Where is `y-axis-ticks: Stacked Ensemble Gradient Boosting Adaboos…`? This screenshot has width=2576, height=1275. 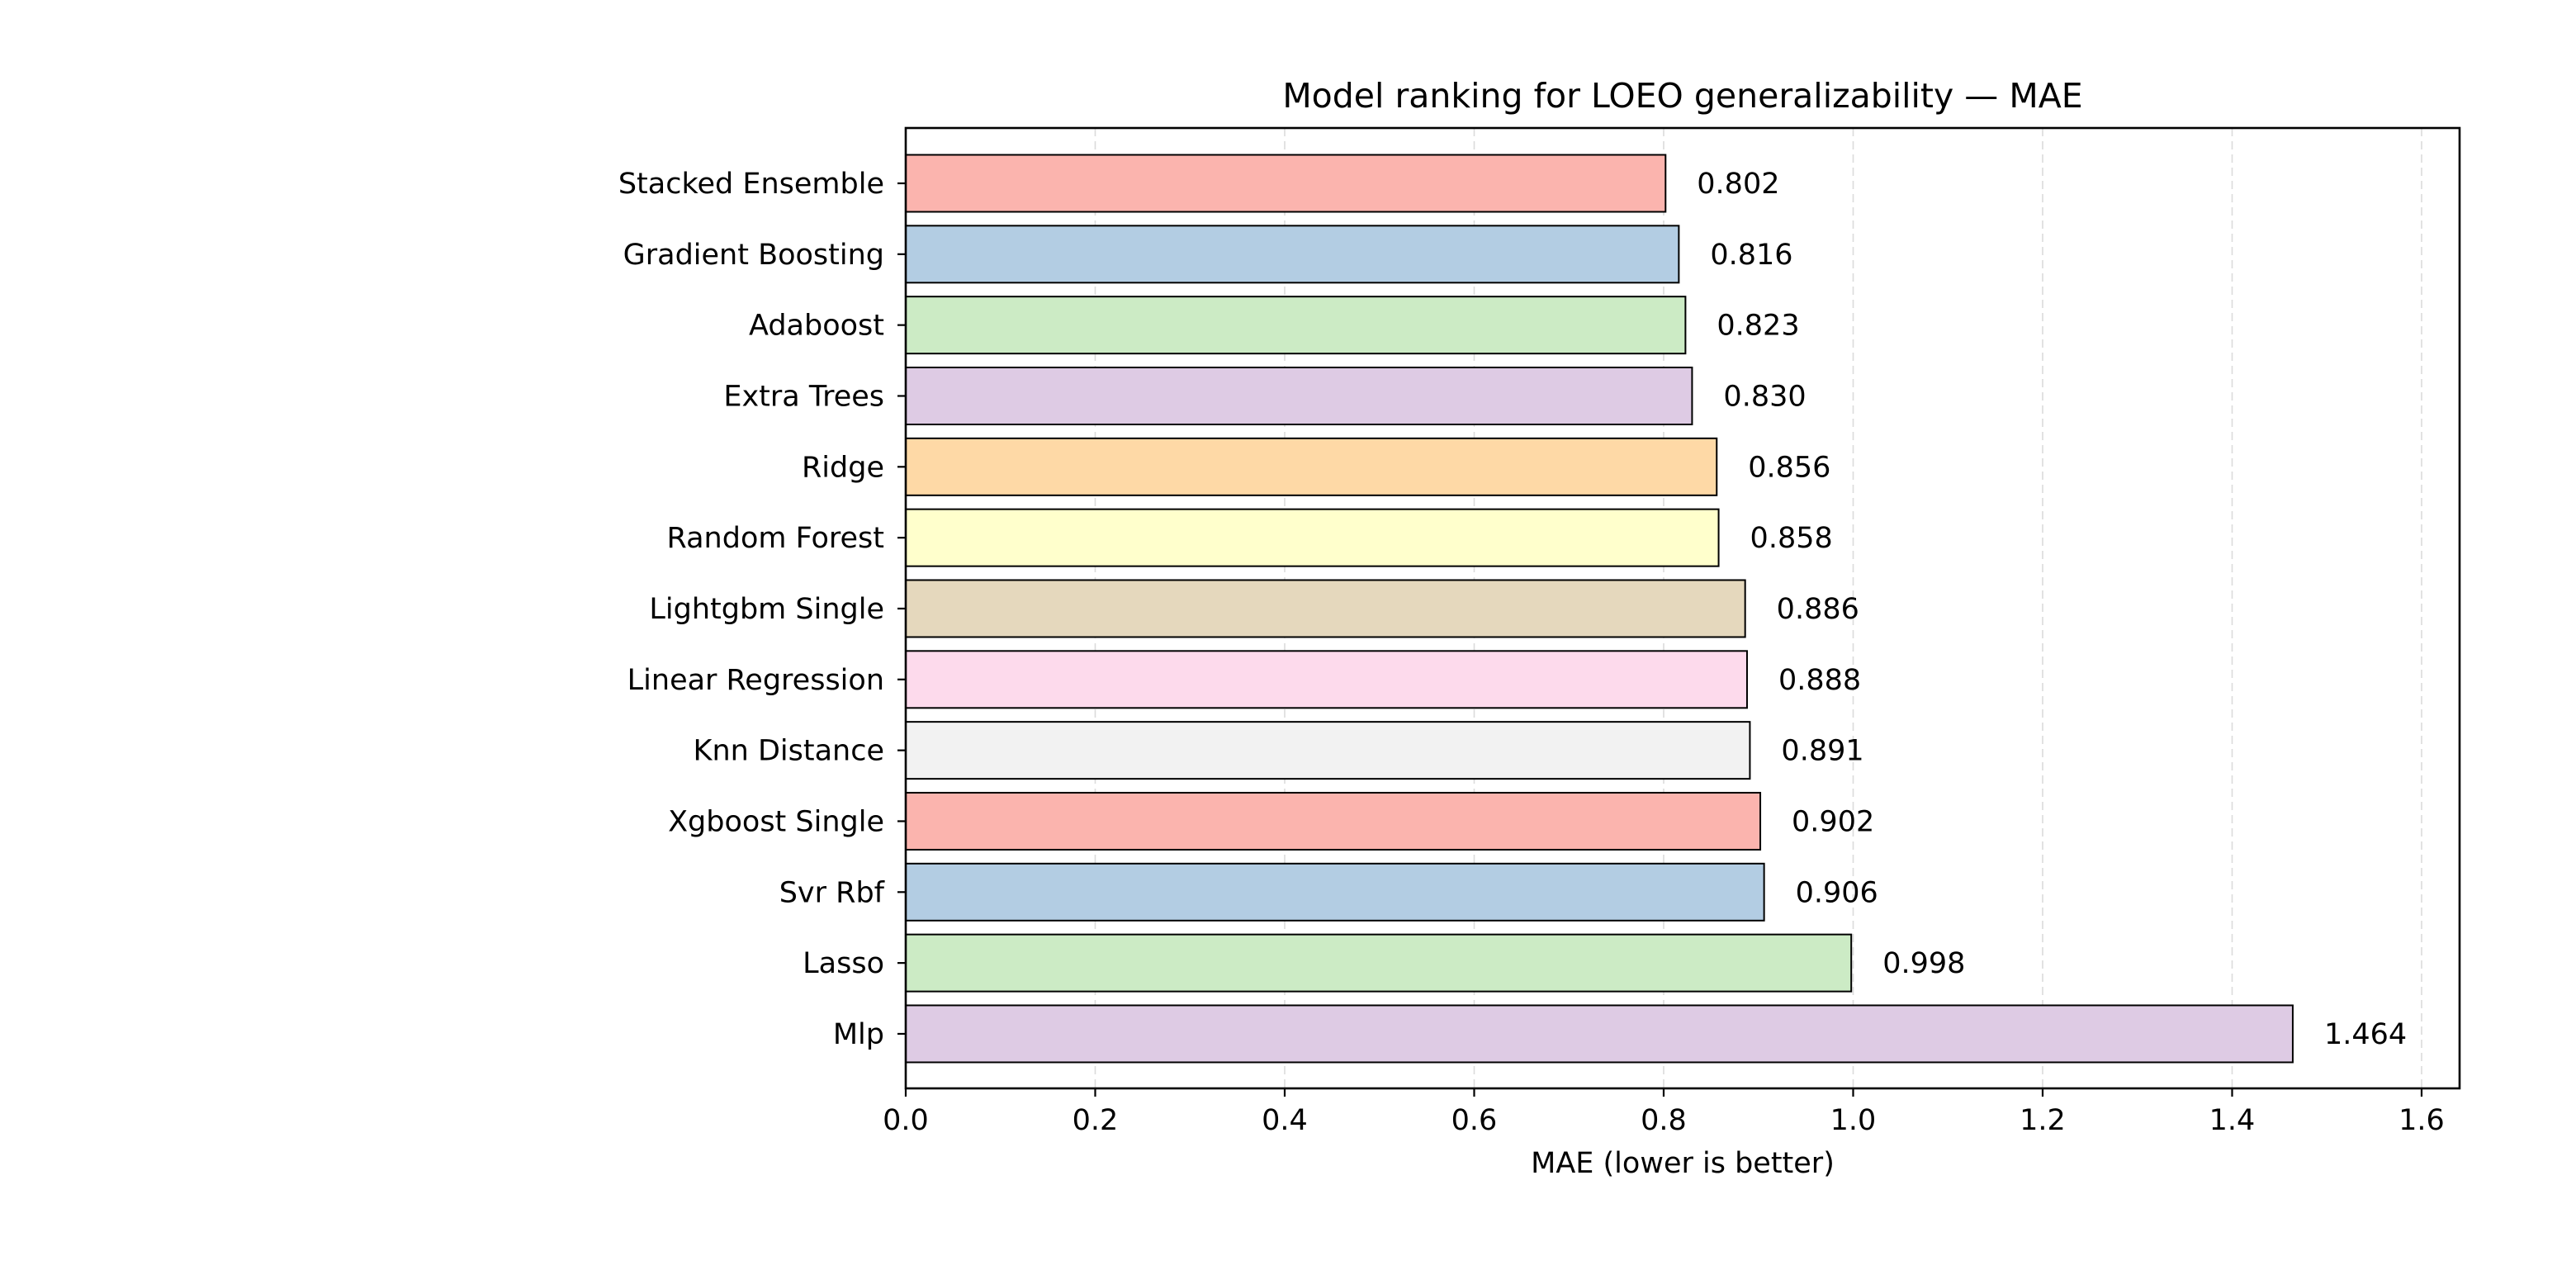
y-axis-ticks: Stacked Ensemble Gradient Boosting Adaboos… is located at coordinates (762, 610).